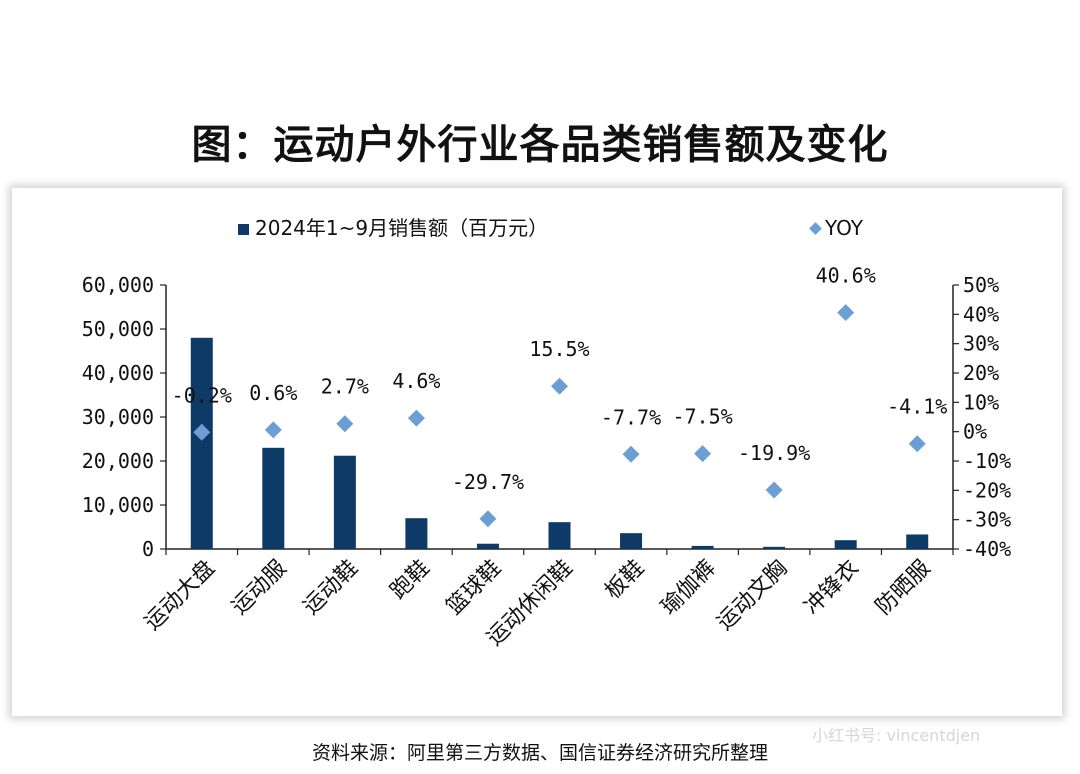  Describe the element at coordinates (474, 588) in the screenshot. I see `category-label: 篮球鞋` at that location.